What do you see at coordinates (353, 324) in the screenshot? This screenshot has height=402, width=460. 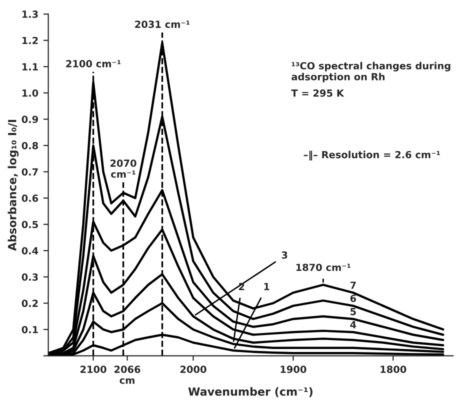 I see `series-label: 4` at bounding box center [353, 324].